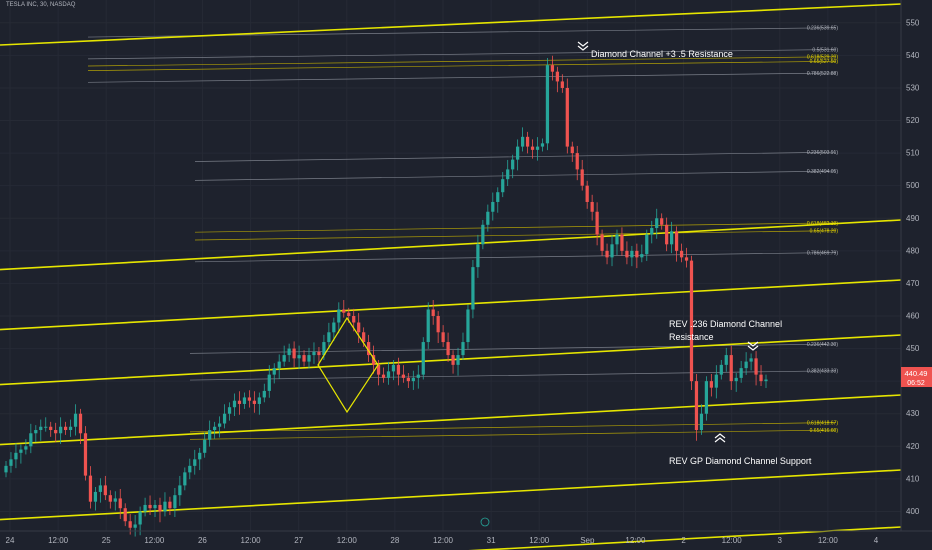 This screenshot has height=550, width=932. I want to click on price-tick-label: 400, so click(913, 511).